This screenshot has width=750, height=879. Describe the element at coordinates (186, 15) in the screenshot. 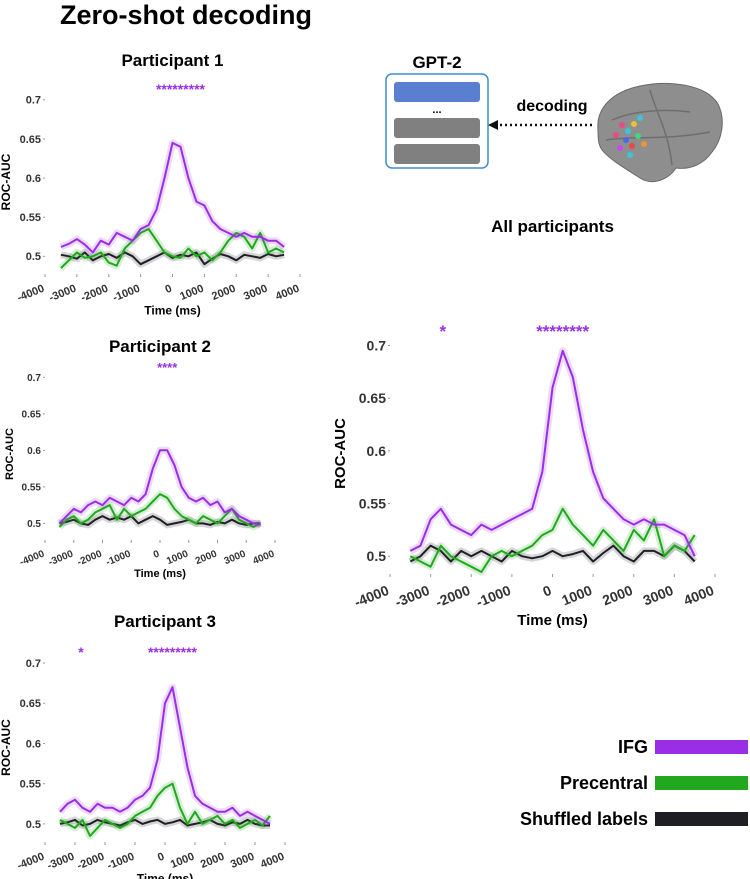

I see `figure-title: Zero-shot decoding` at that location.